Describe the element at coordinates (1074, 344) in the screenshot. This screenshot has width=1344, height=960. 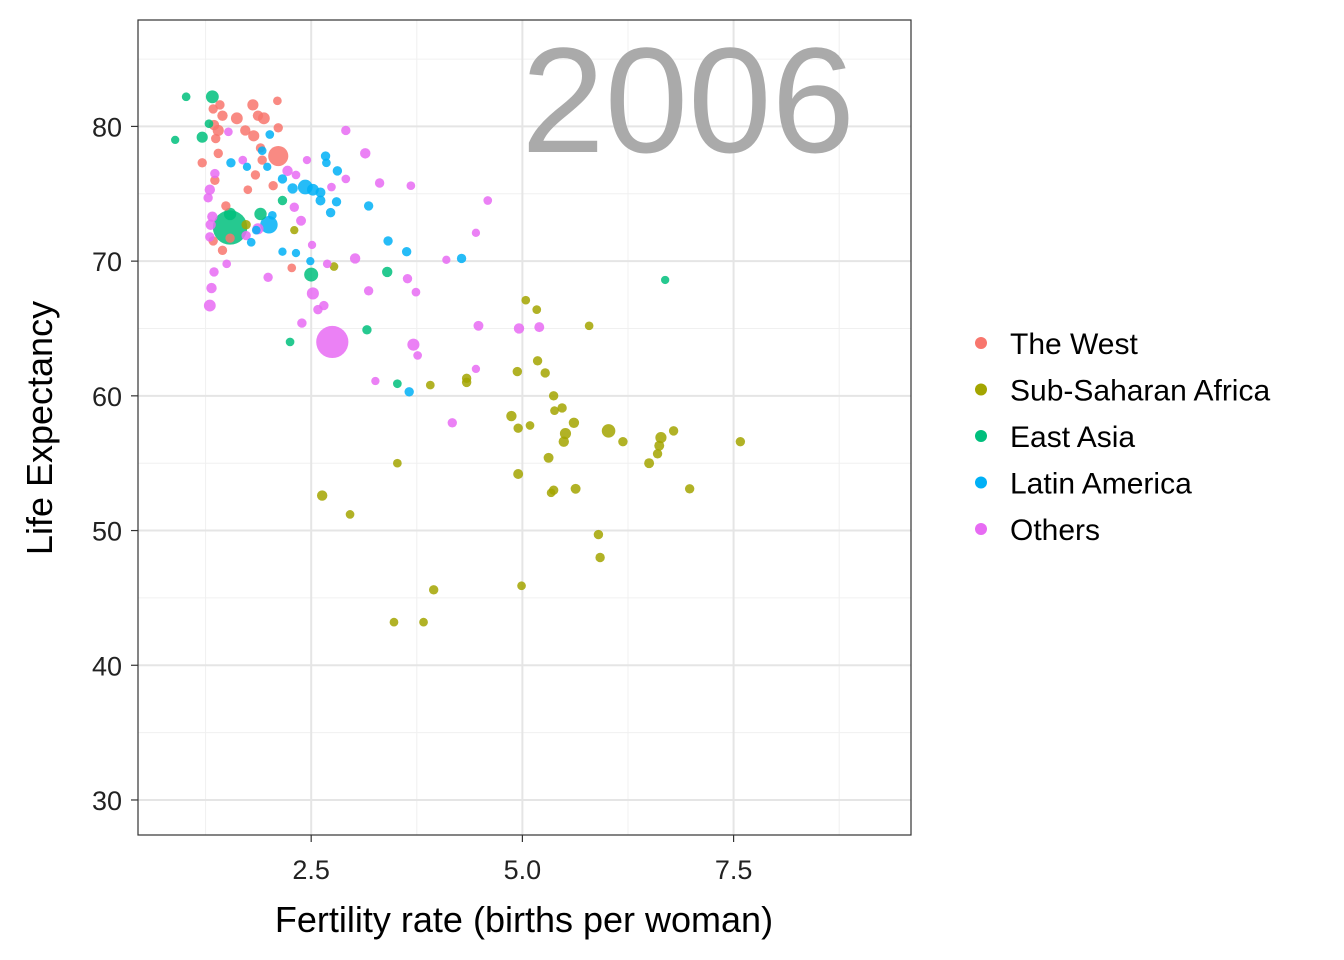
I see `legend-label: The West` at that location.